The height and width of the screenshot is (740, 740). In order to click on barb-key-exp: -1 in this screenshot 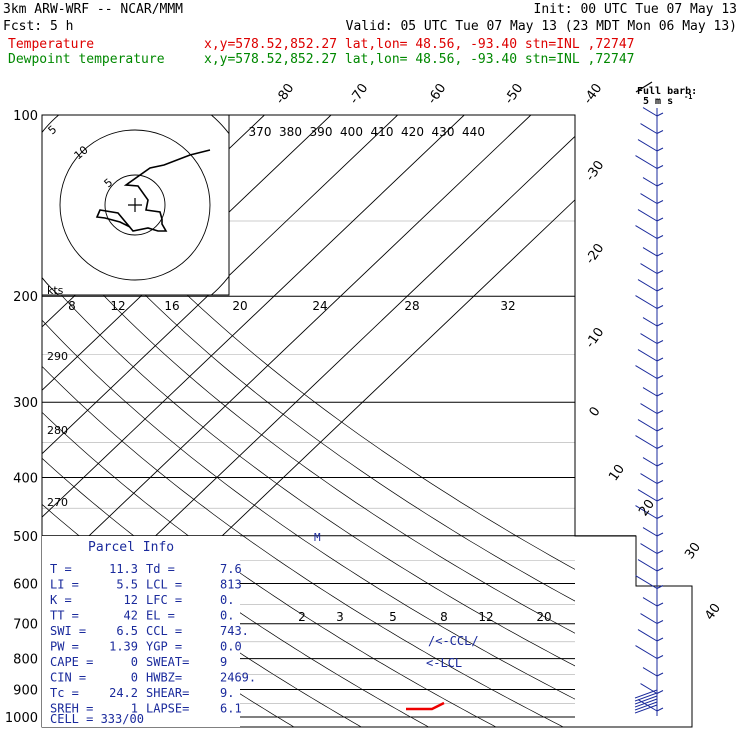, I will do `click(688, 97)`.